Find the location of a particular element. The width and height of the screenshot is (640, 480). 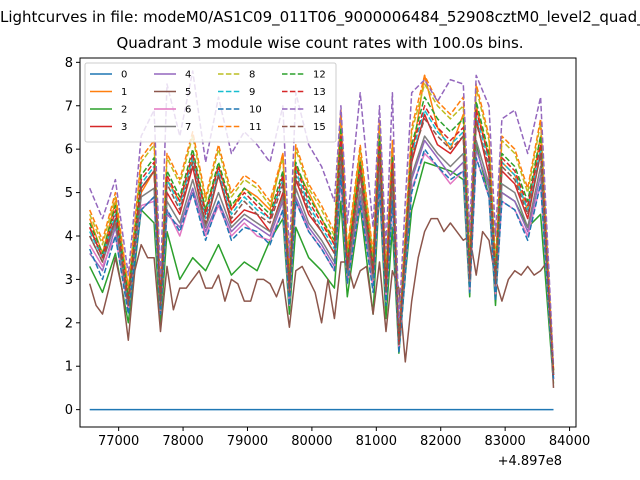

legend-label-5: 5 is located at coordinates (188, 92).